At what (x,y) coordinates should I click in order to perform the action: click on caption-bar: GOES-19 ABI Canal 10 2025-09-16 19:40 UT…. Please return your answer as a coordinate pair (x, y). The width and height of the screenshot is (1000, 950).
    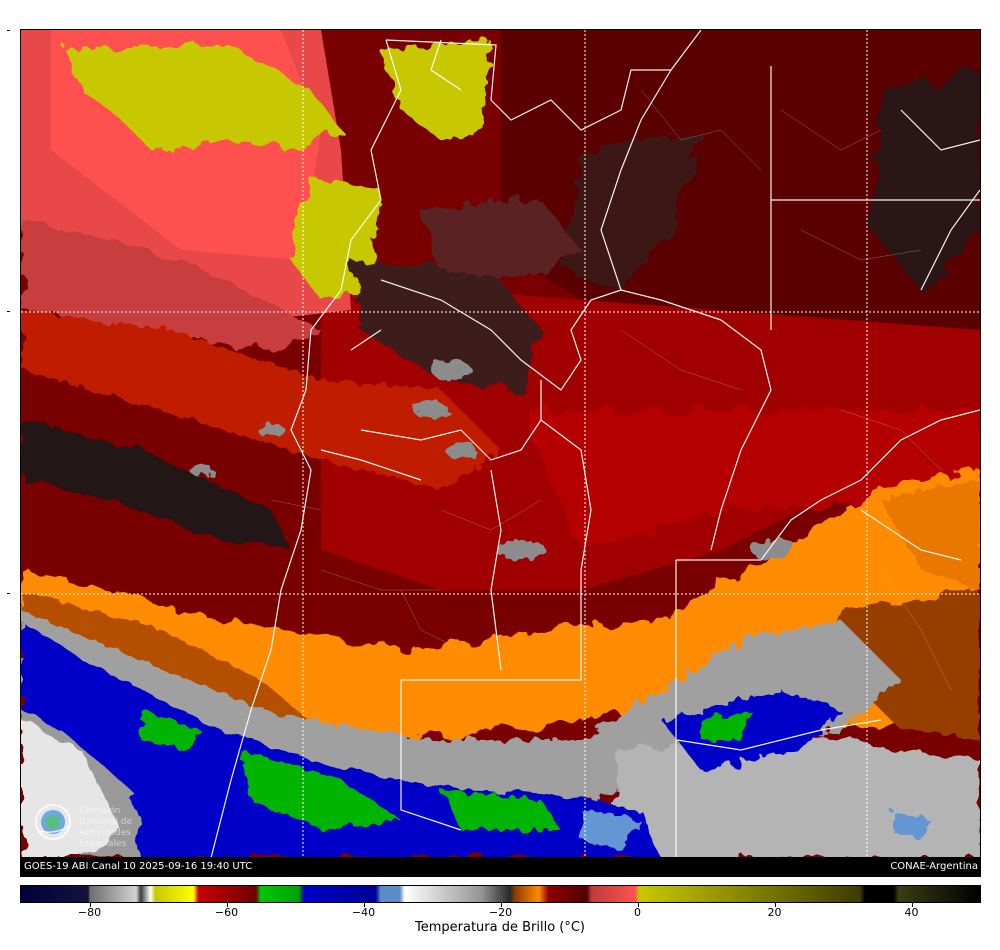
    Looking at the image, I should click on (500, 866).